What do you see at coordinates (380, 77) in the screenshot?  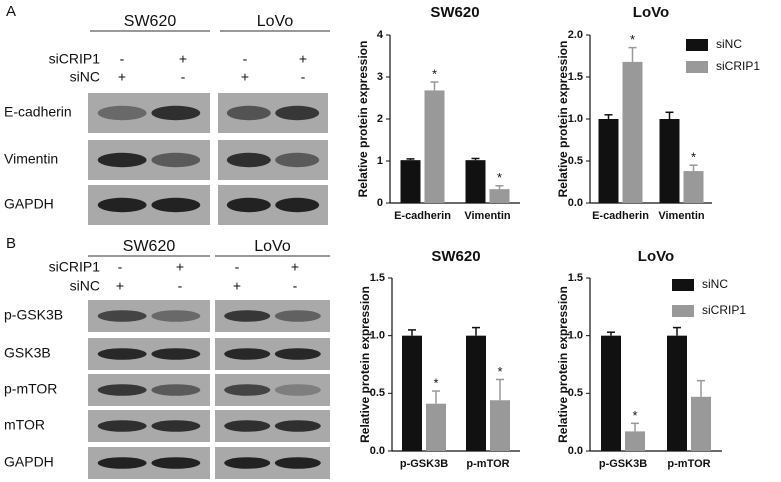 I see `y-tick-label: 3` at bounding box center [380, 77].